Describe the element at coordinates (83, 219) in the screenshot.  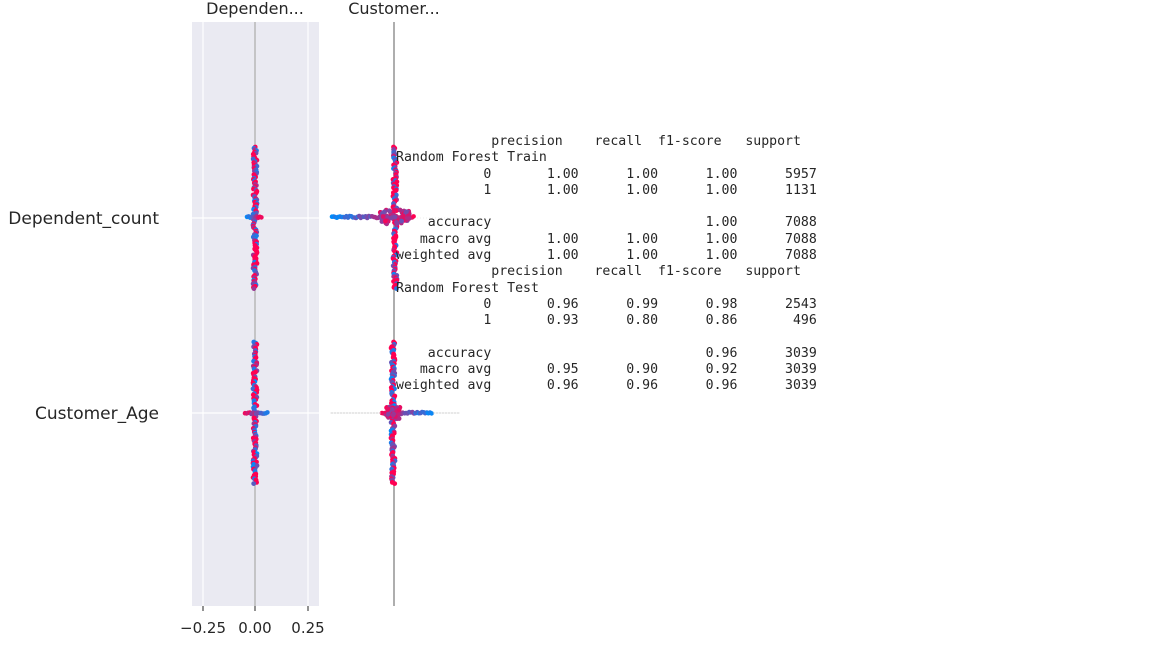
I see `row-label-dependent-count: Dependent_count` at that location.